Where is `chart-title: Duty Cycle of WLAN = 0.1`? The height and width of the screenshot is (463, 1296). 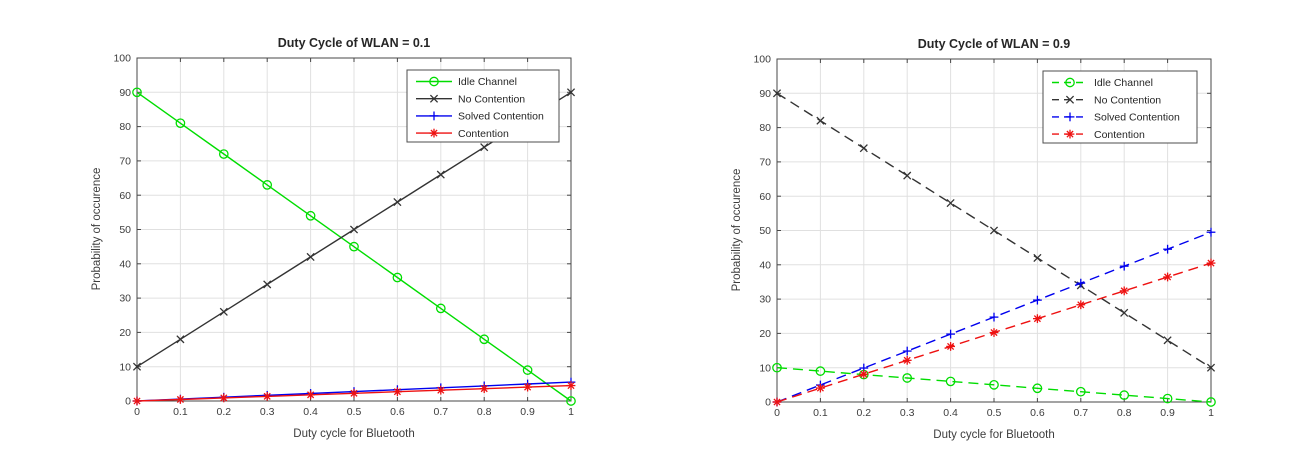
chart-title: Duty Cycle of WLAN = 0.1 is located at coordinates (354, 43).